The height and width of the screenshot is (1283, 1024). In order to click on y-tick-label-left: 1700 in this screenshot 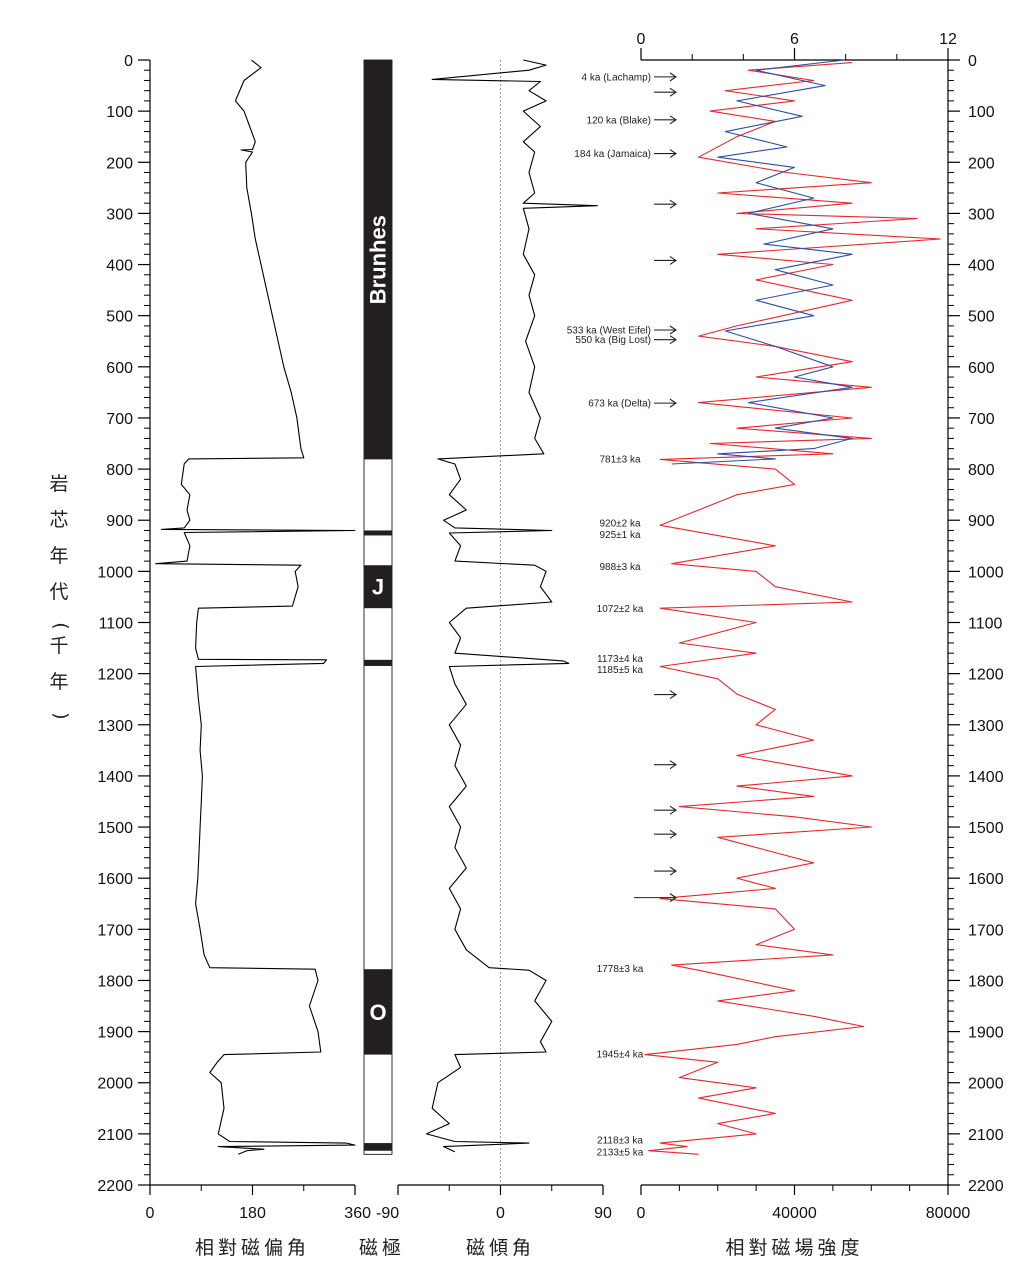, I will do `click(115, 930)`.